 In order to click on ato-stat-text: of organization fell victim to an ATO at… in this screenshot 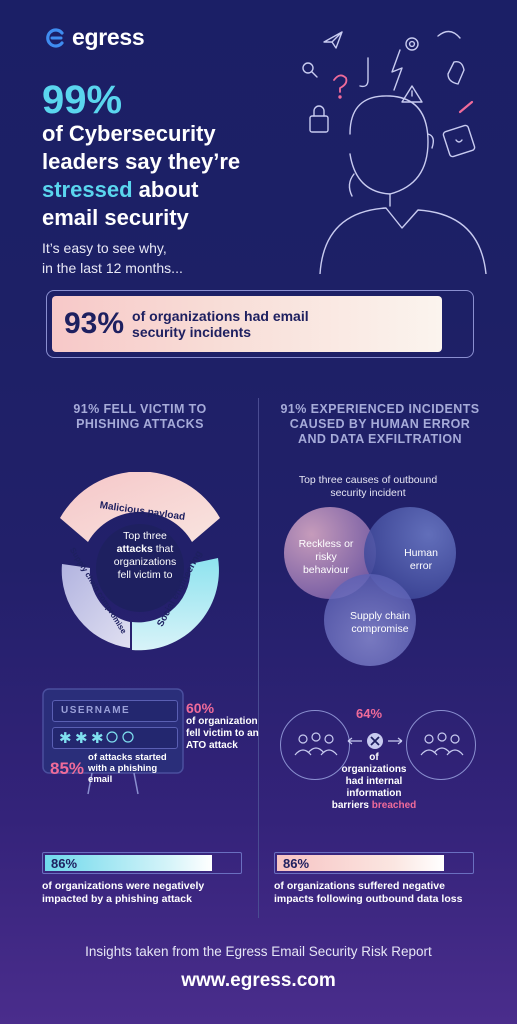, I will do `click(222, 733)`.